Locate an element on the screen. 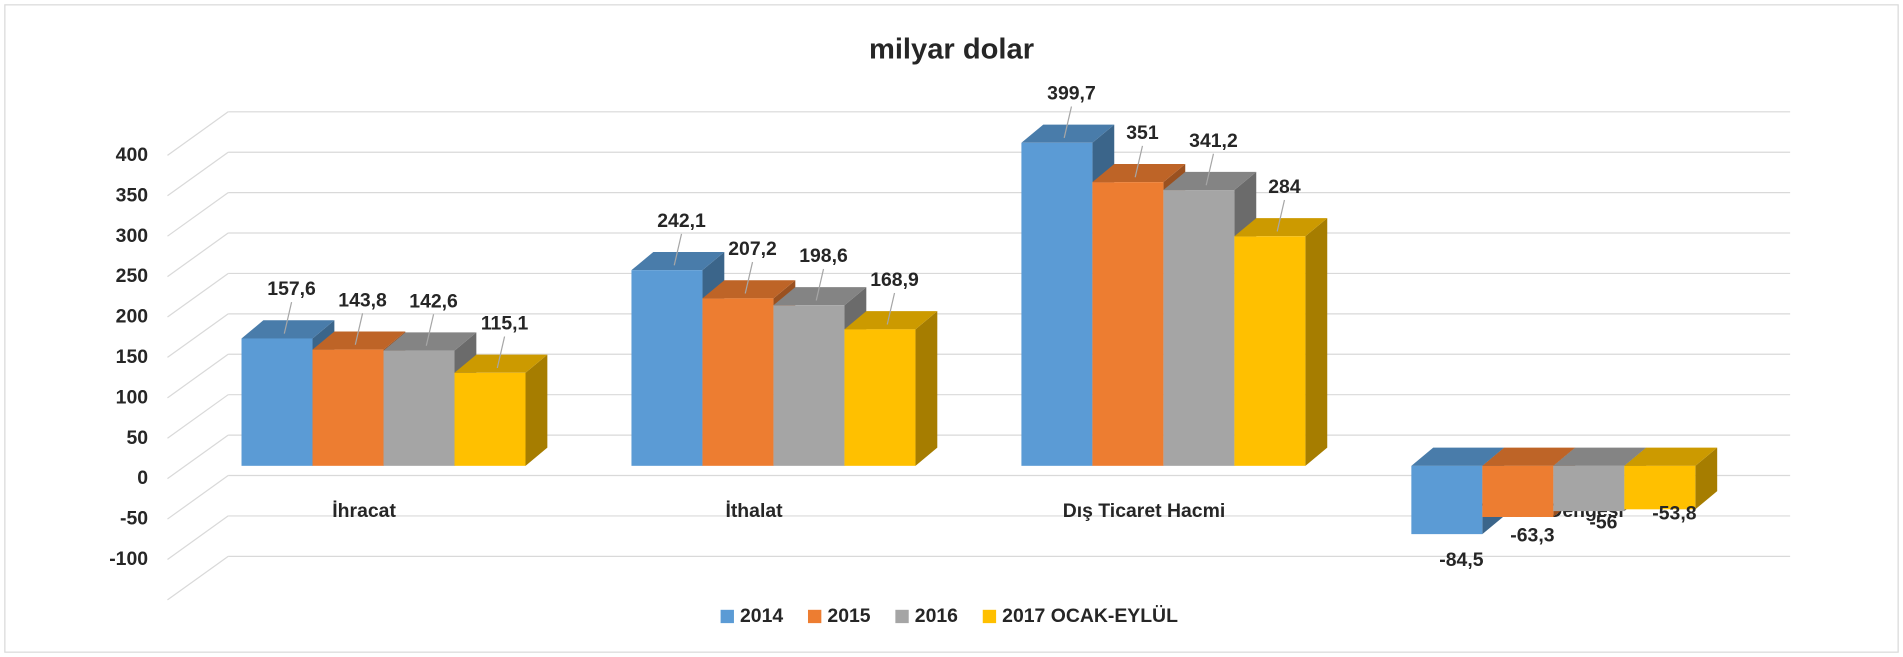 The height and width of the screenshot is (657, 1903). data-label: -53,8 is located at coordinates (1674, 513).